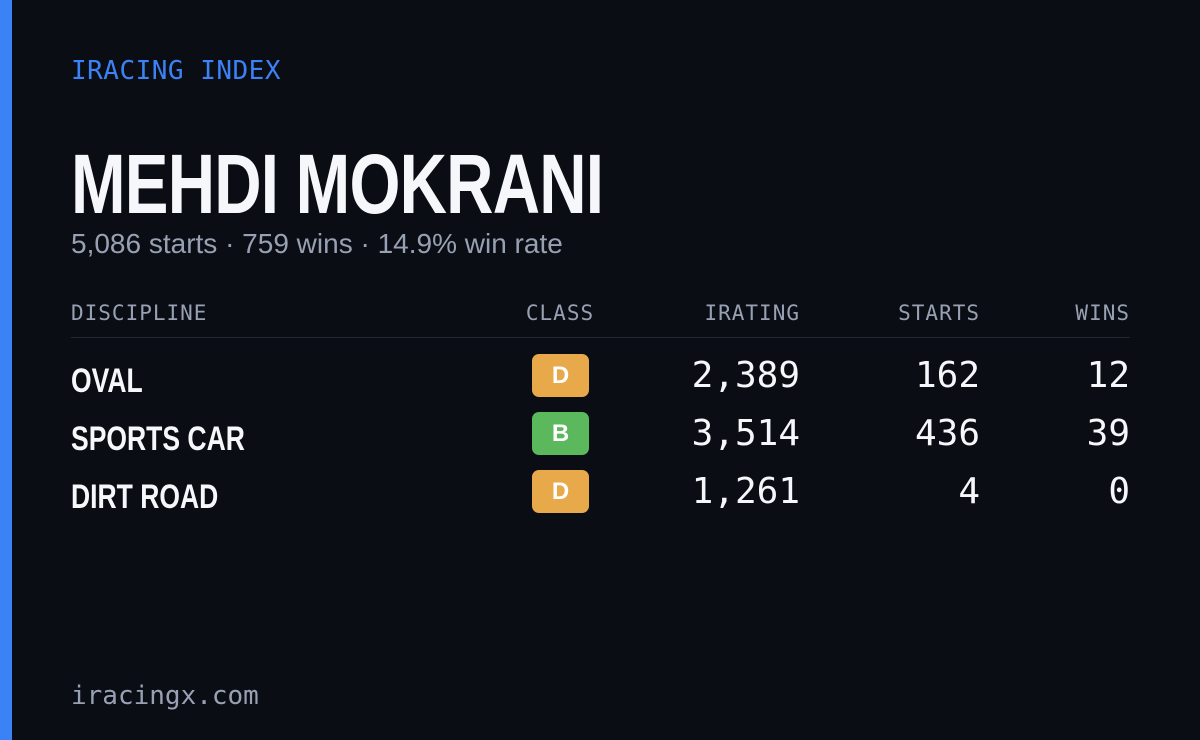 Image resolution: width=1200 pixels, height=740 pixels. I want to click on class-badge: B, so click(560, 433).